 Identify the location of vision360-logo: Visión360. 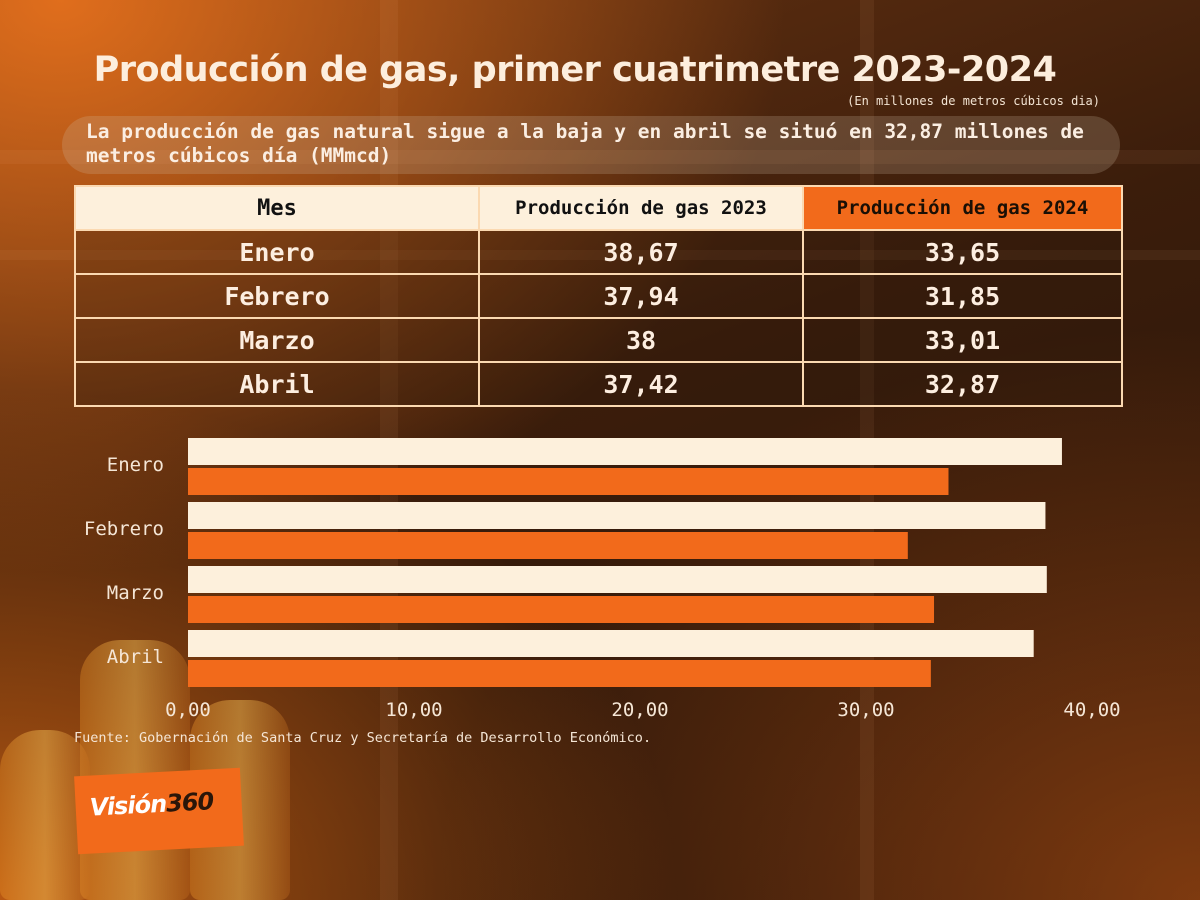
(159, 811).